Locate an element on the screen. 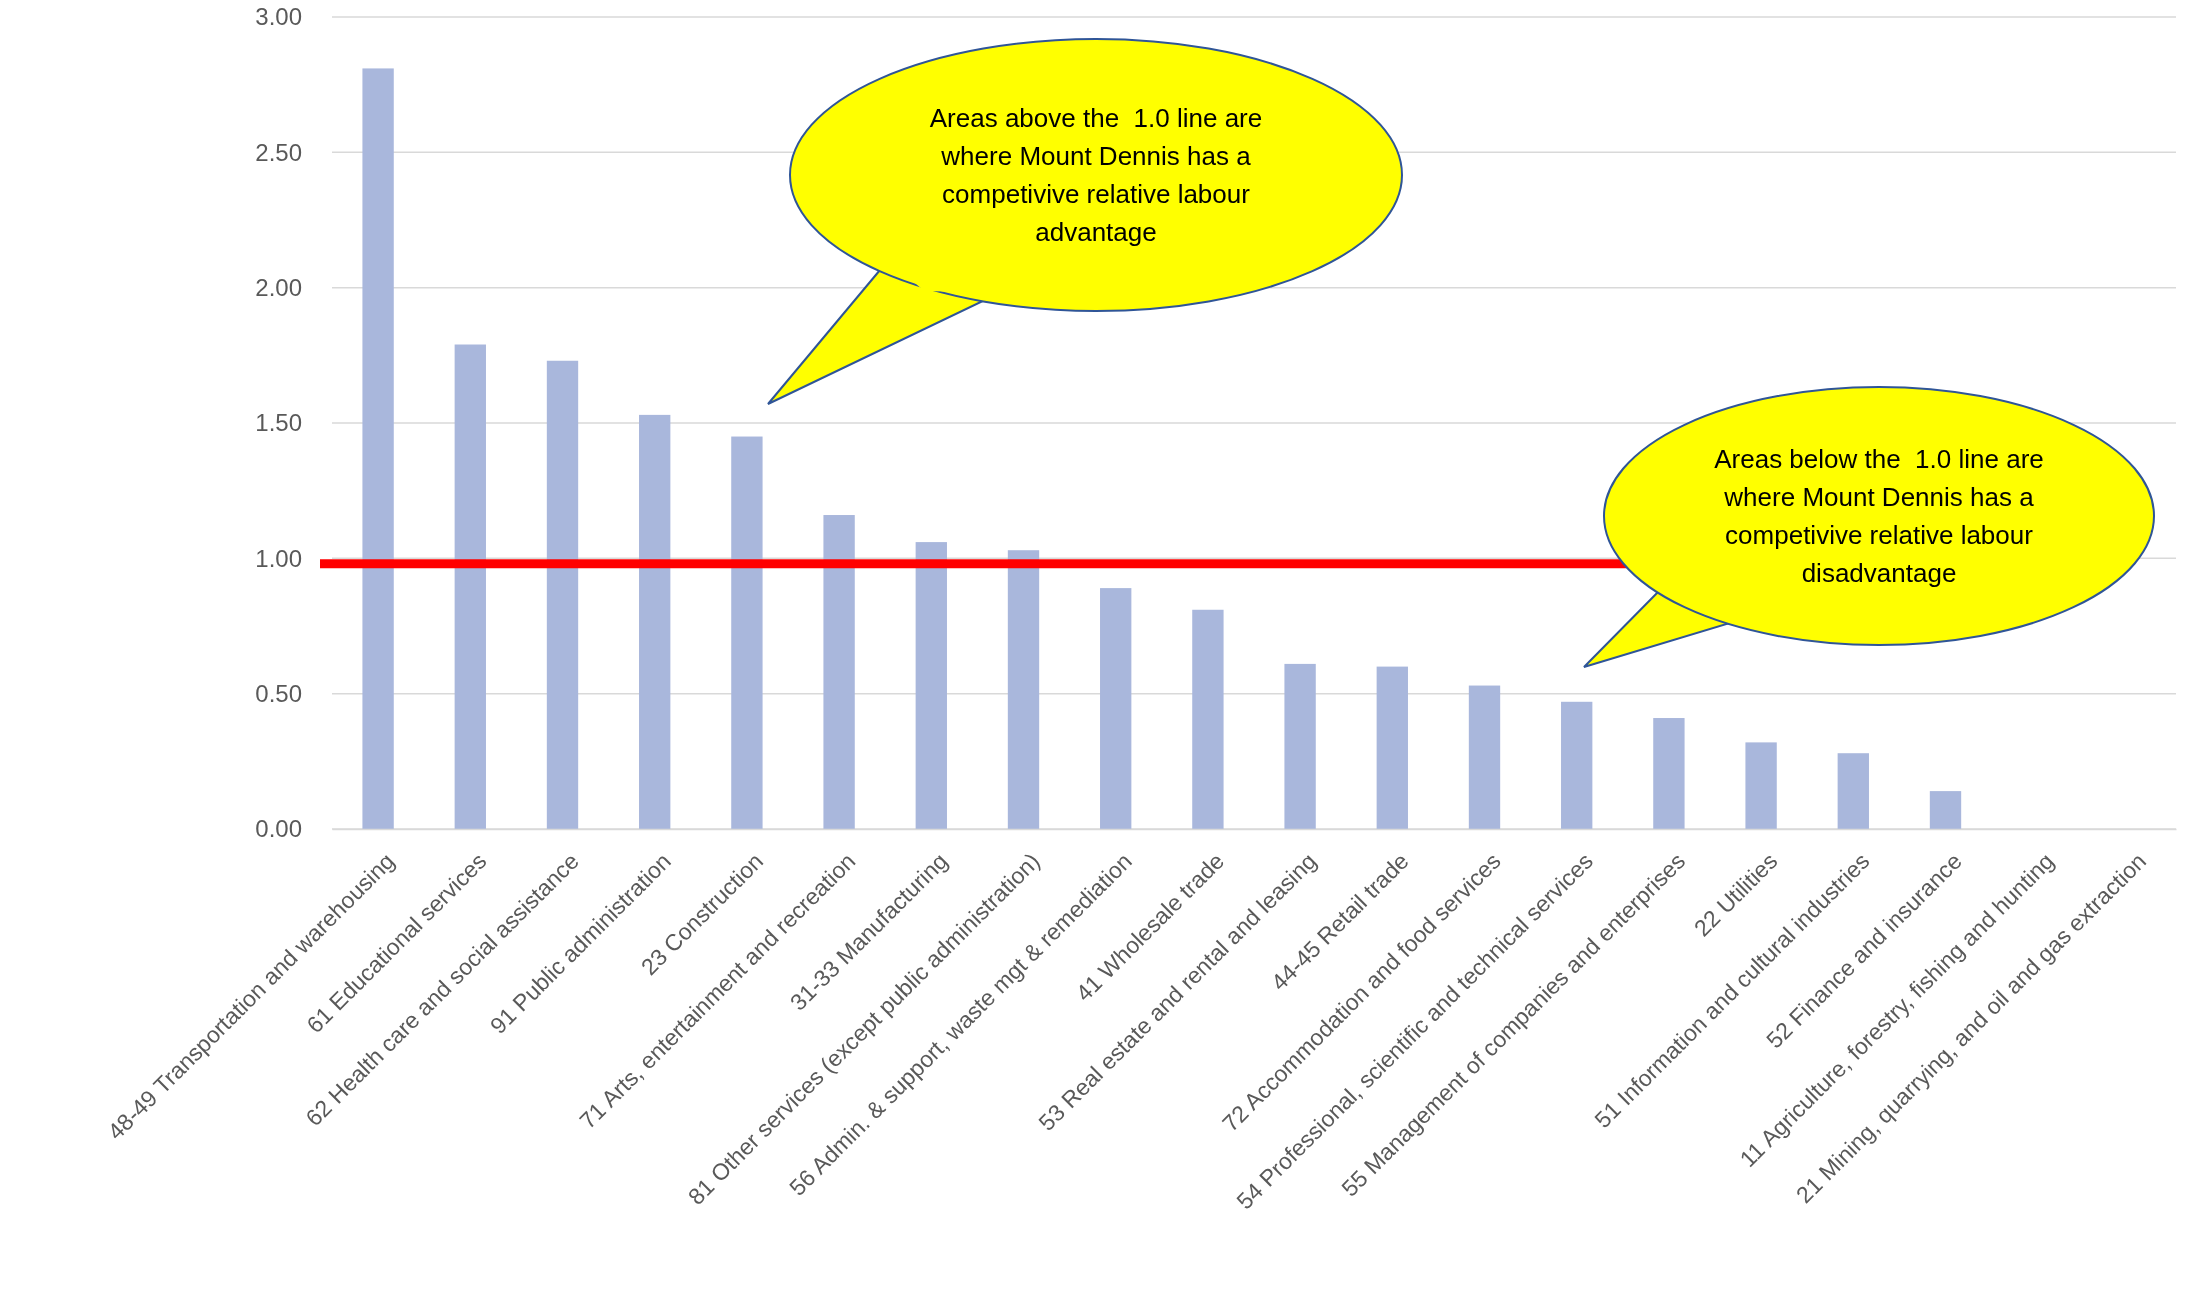 This screenshot has width=2198, height=1316. y-tick-label: 2.00 is located at coordinates (278, 287).